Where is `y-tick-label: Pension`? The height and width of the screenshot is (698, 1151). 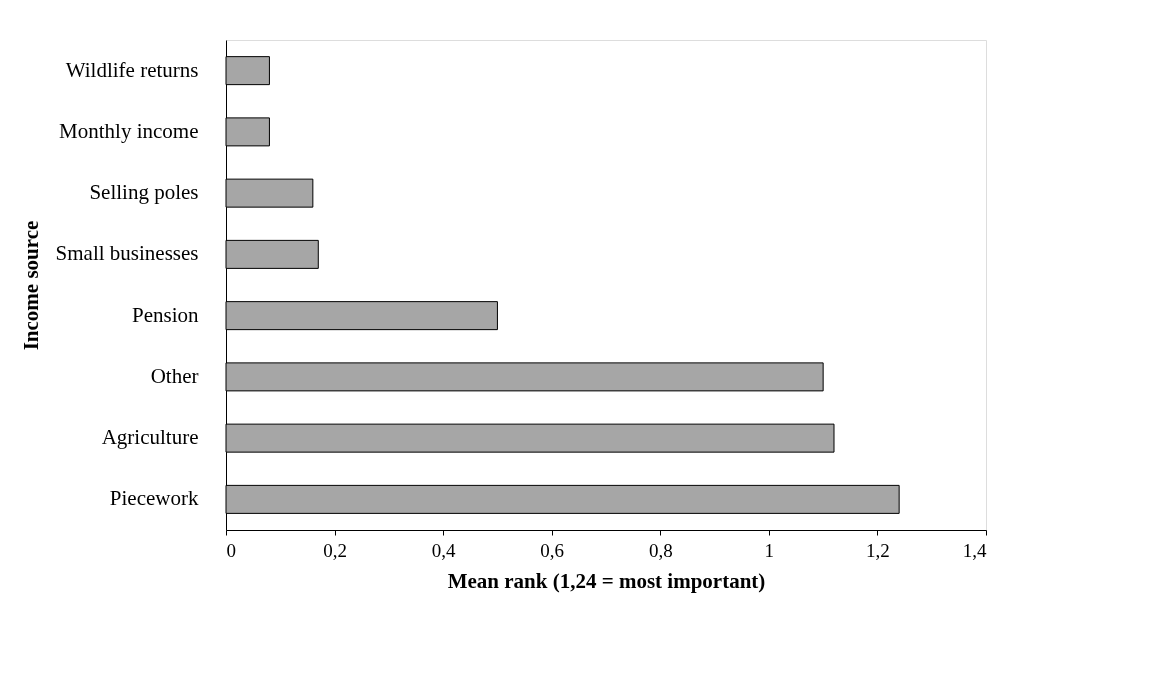 y-tick-label: Pension is located at coordinates (165, 314).